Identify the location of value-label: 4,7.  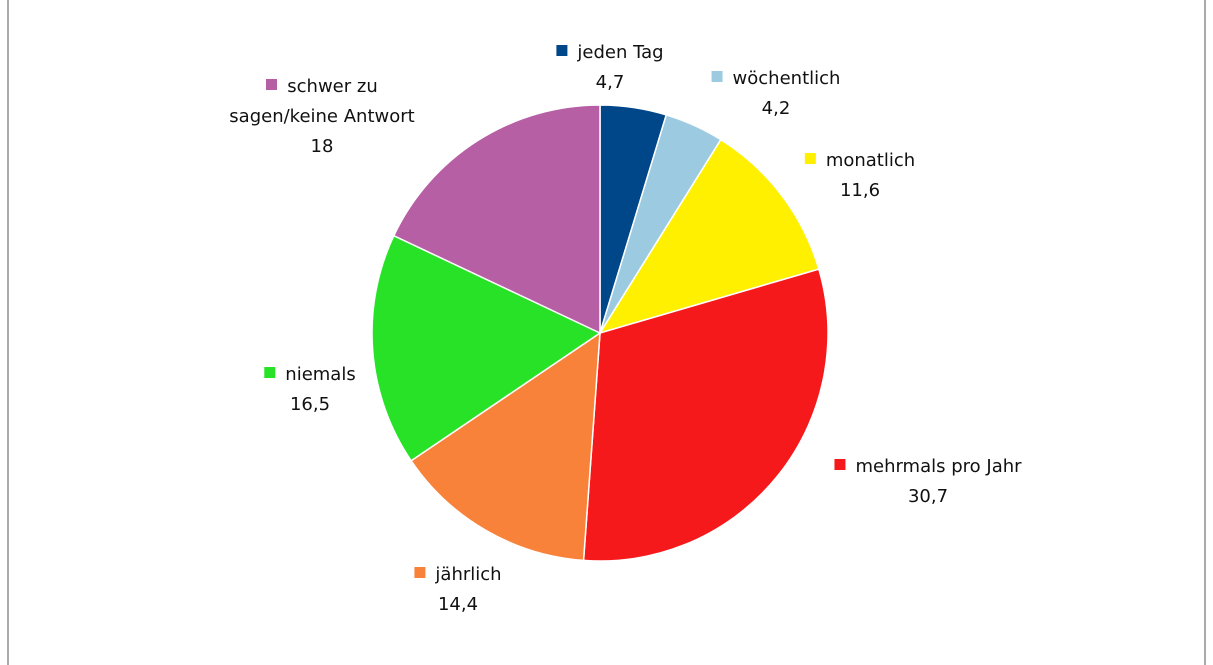
(610, 82).